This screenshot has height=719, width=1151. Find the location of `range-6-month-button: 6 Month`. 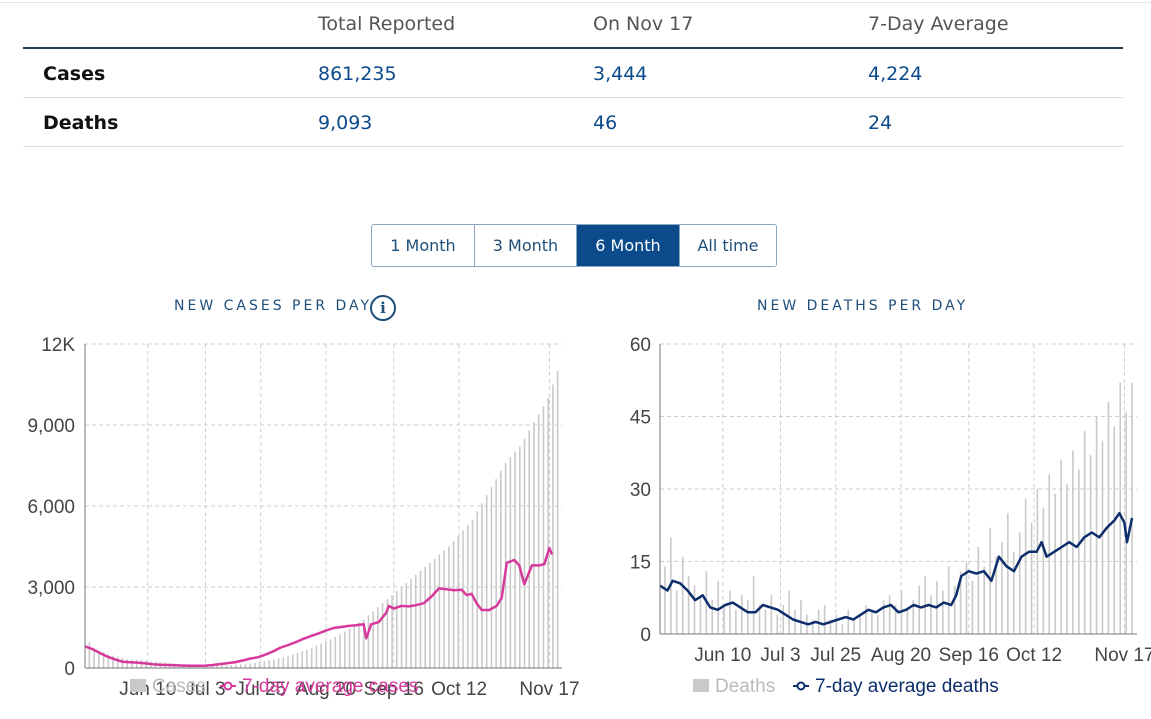

range-6-month-button: 6 Month is located at coordinates (628, 245).